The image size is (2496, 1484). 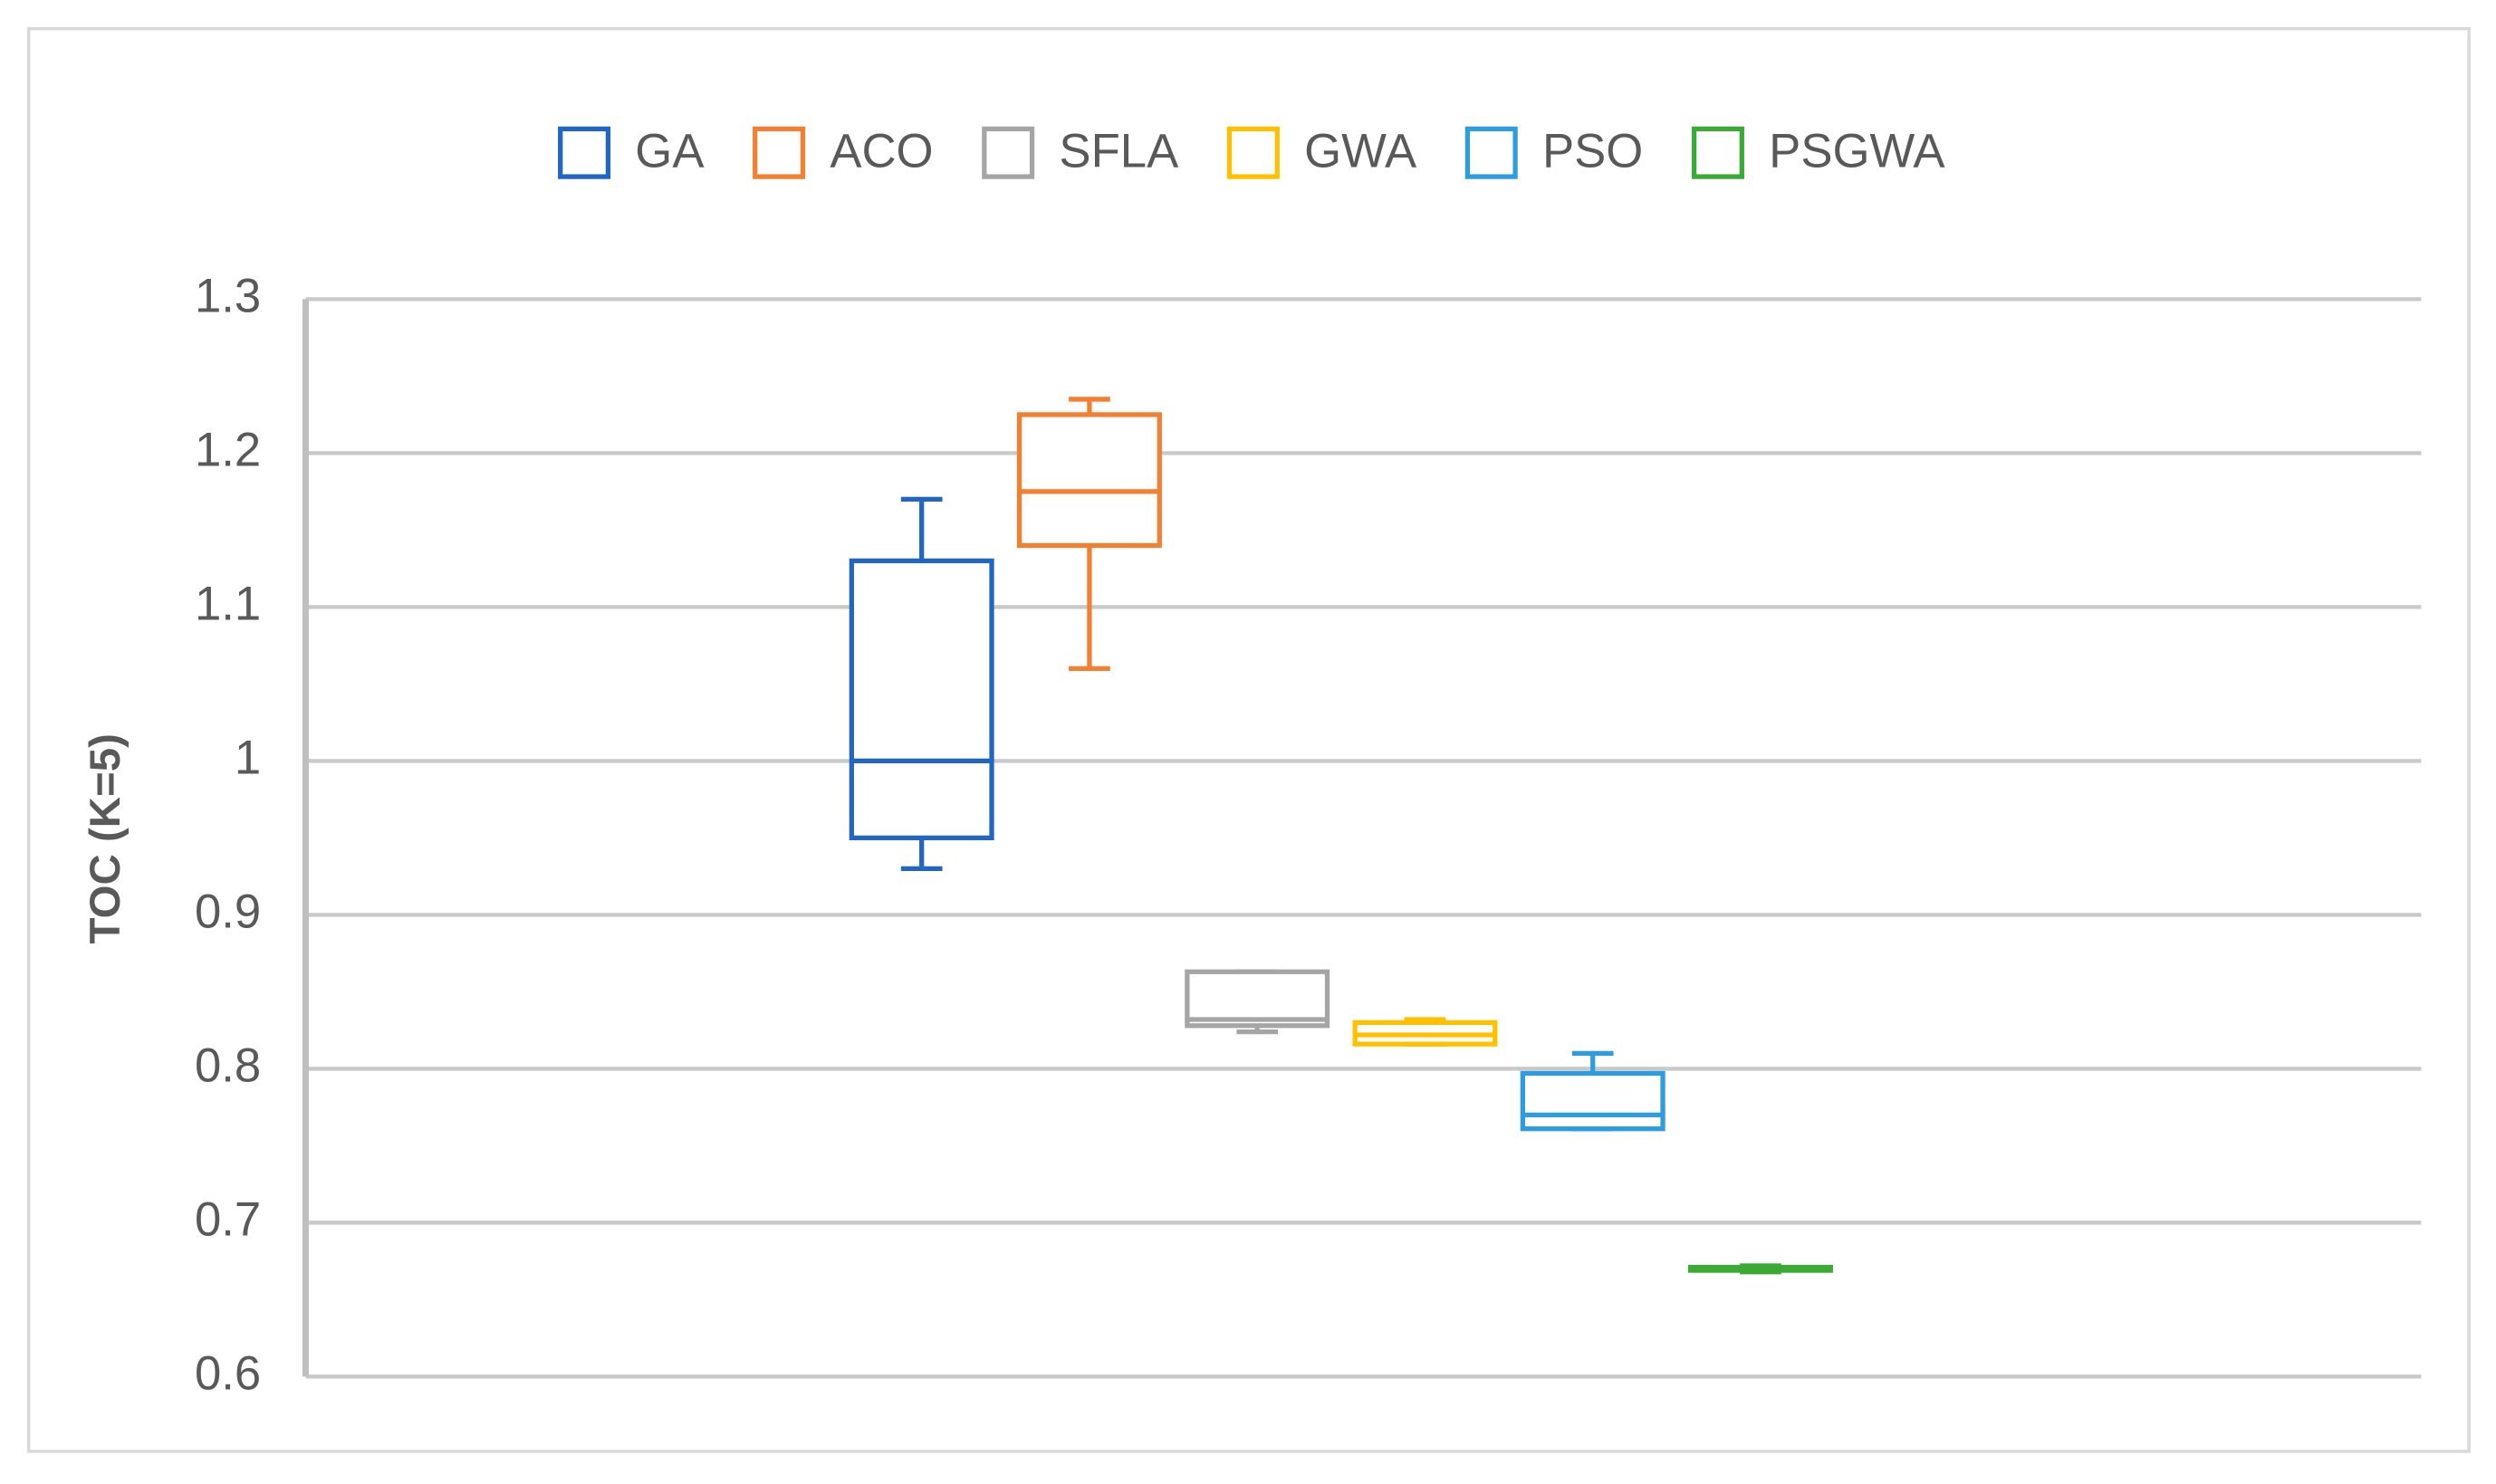 What do you see at coordinates (228, 911) in the screenshot?
I see `y-tick-label: 0.9` at bounding box center [228, 911].